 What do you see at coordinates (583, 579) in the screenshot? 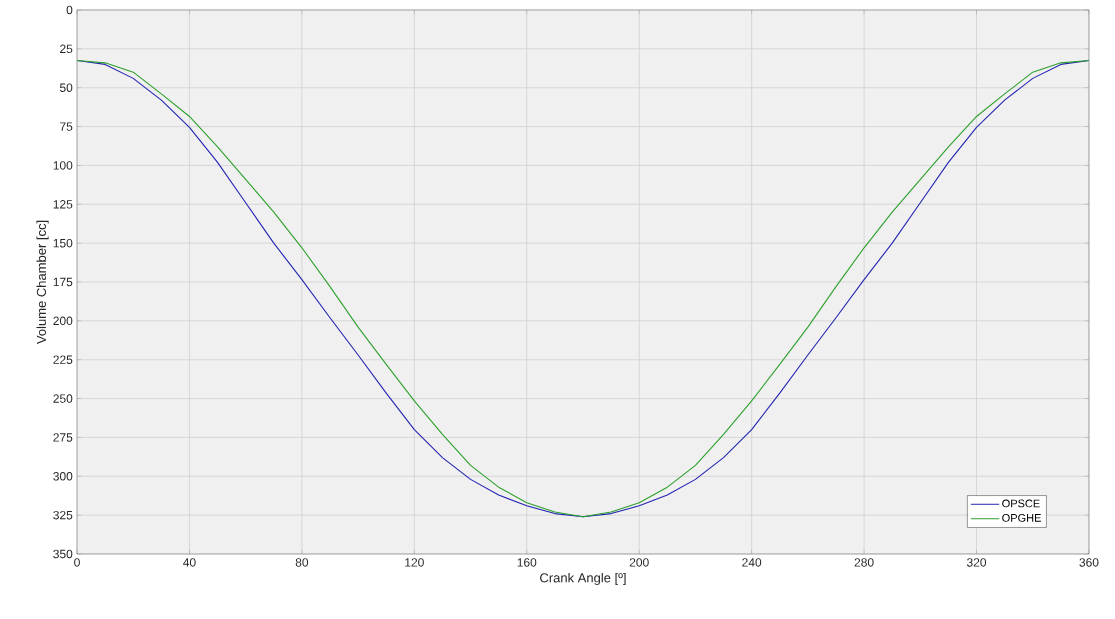
I see `x-axis-title: Crank Angle [º]` at bounding box center [583, 579].